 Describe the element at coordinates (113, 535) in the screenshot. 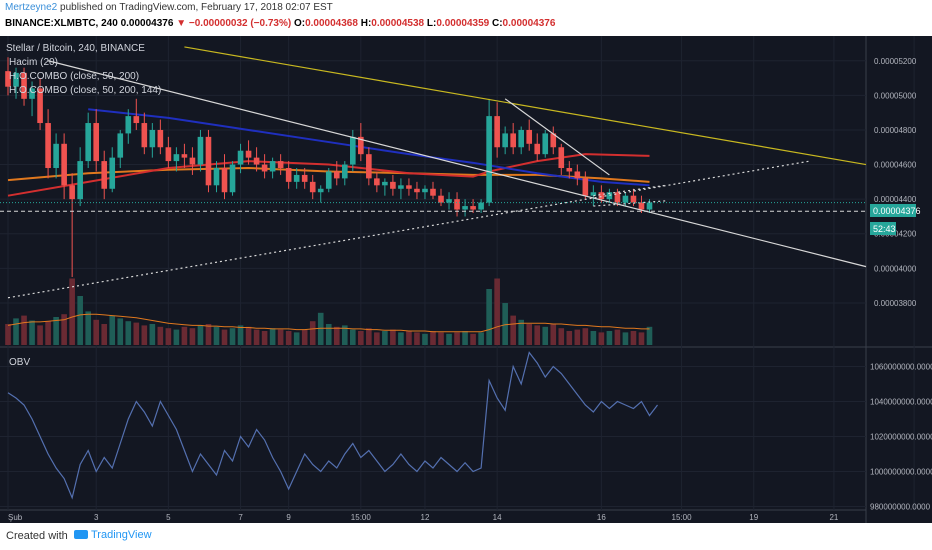

I see `tradingview-brand: TradingView` at that location.